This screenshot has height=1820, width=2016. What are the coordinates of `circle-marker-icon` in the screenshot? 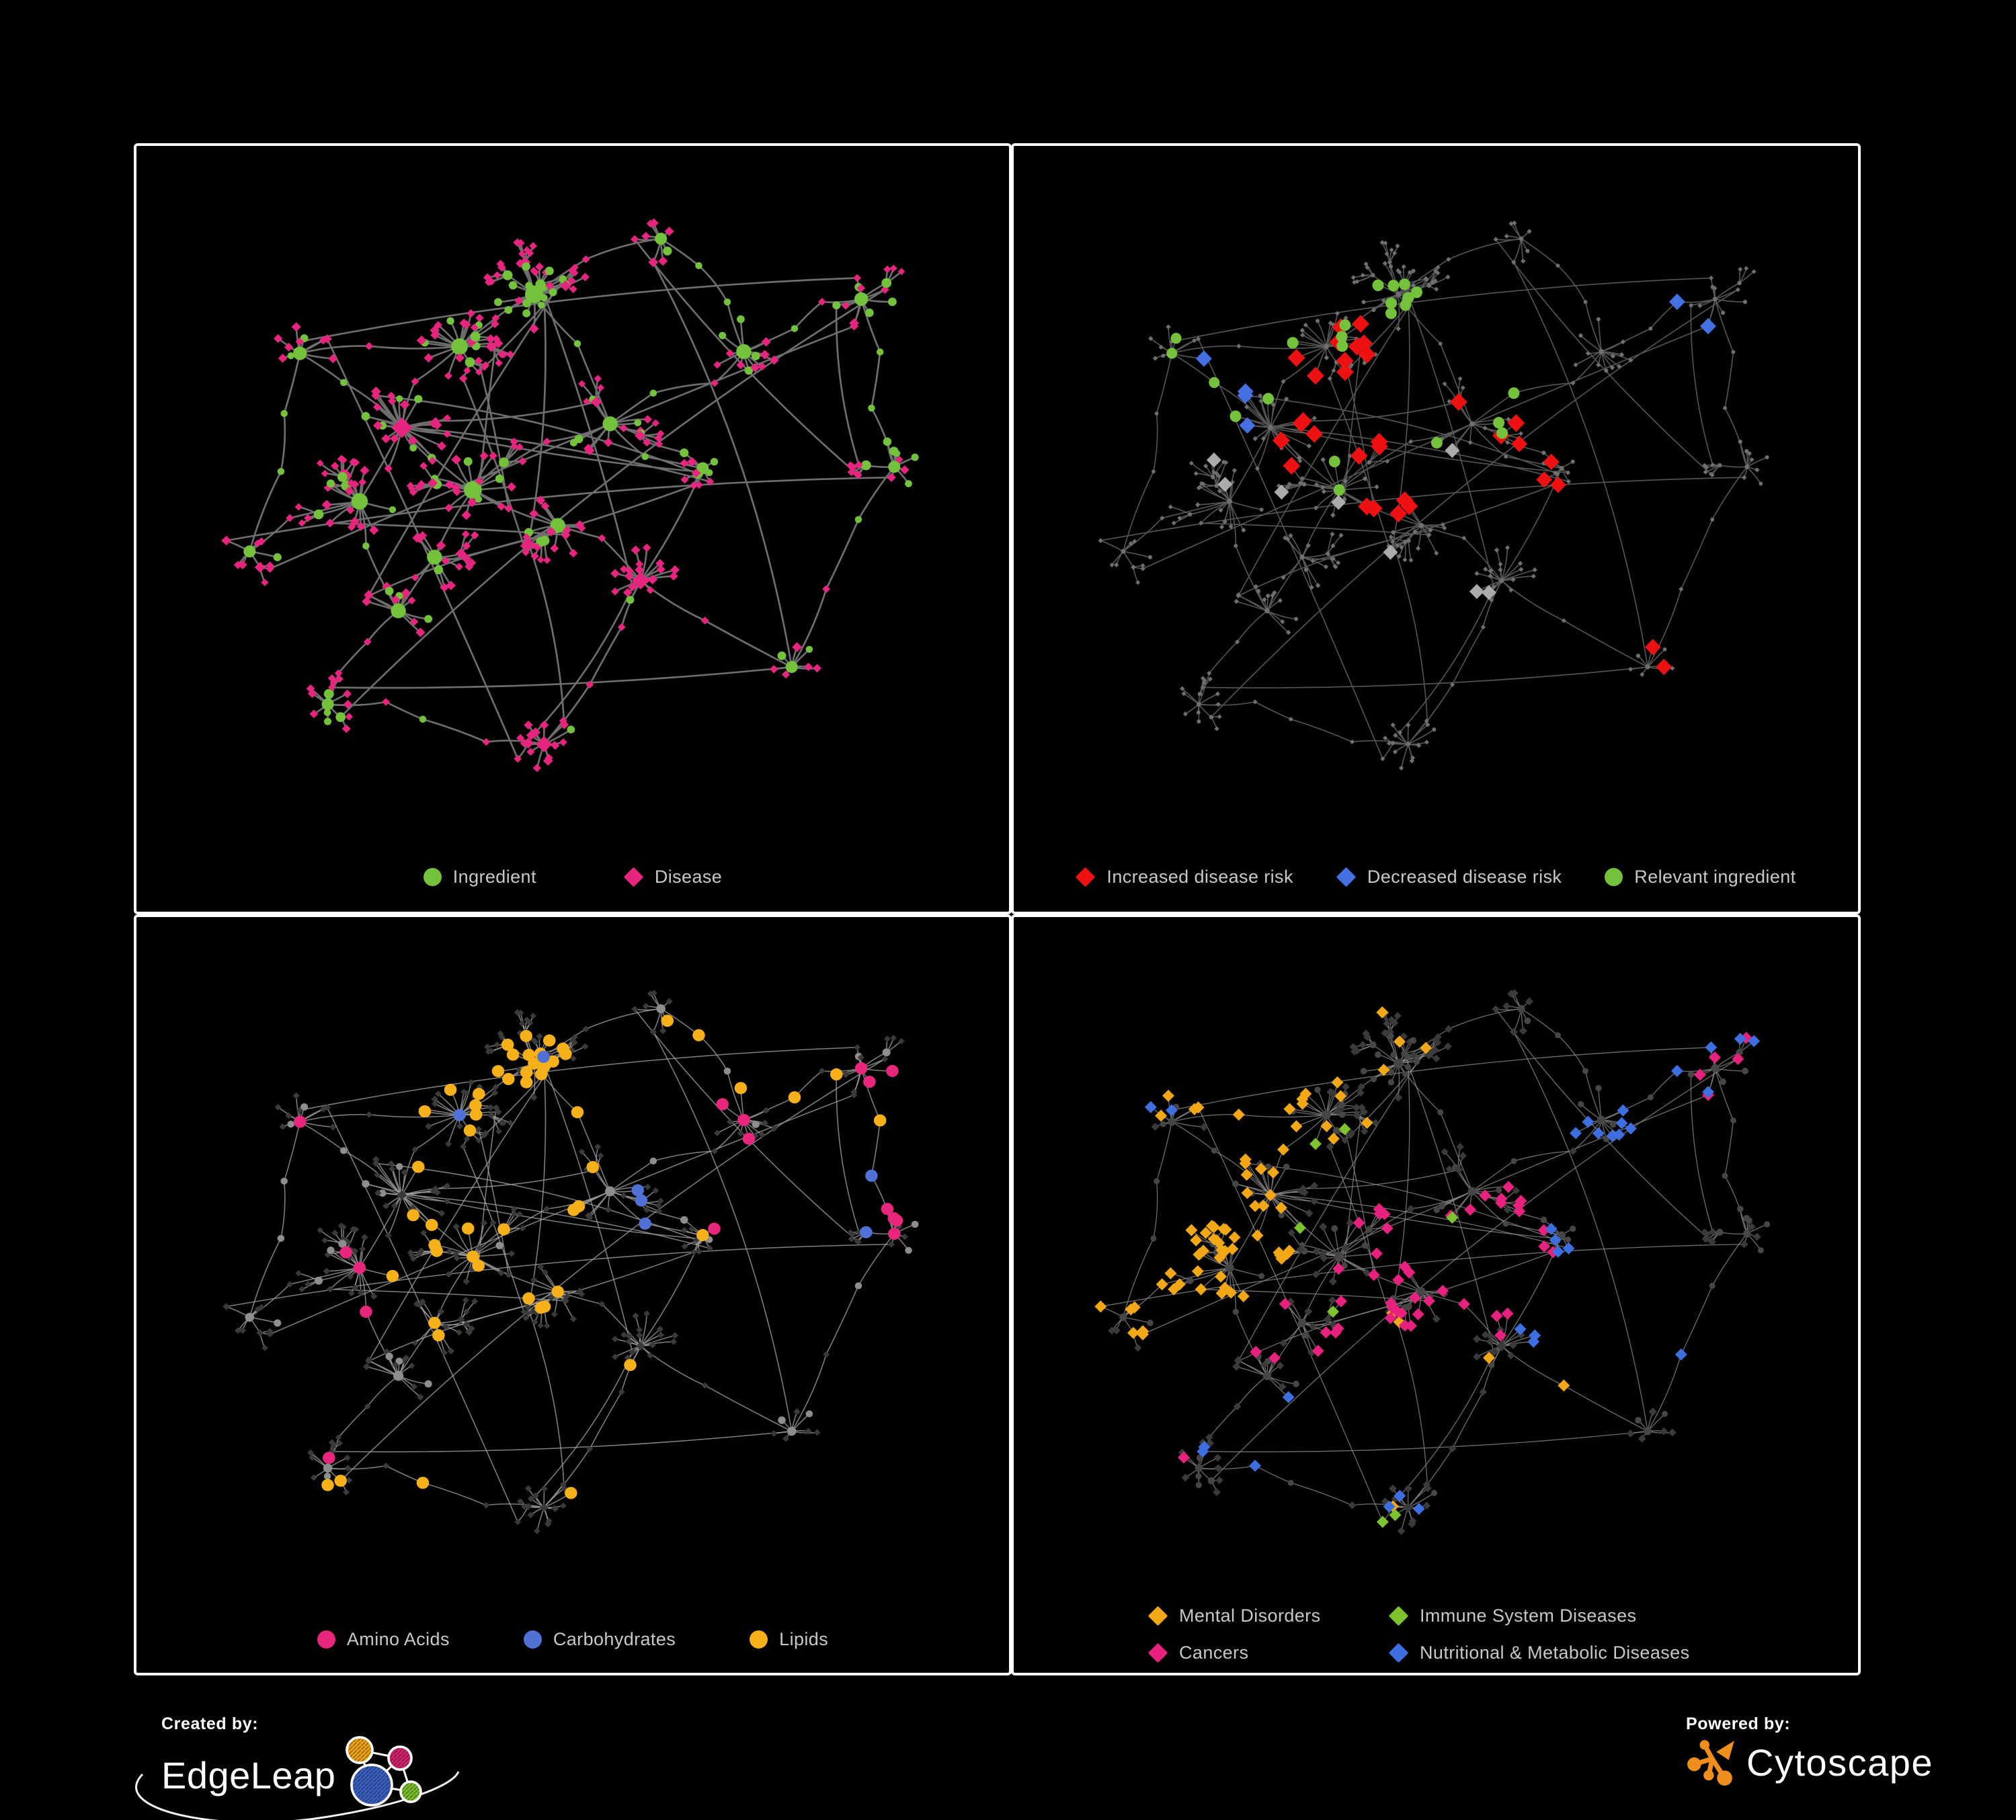 It's located at (432, 877).